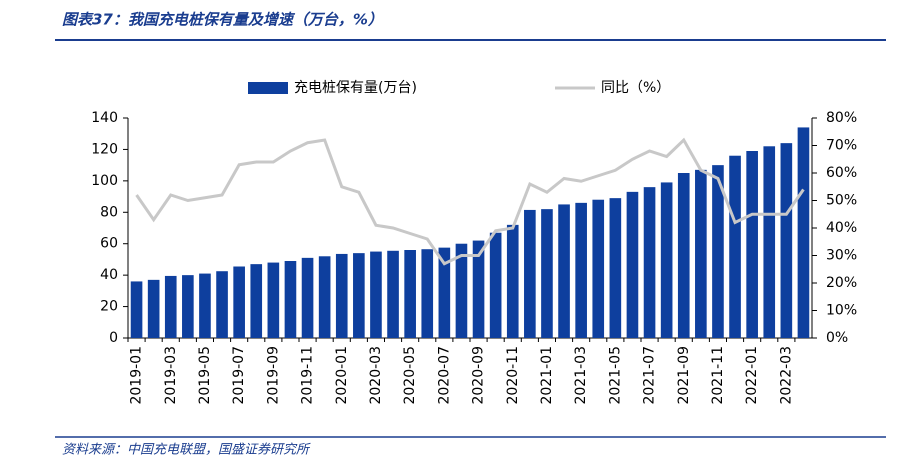 The width and height of the screenshot is (919, 465). What do you see at coordinates (547, 375) in the screenshot?
I see `x-tick-label: 2021-01` at bounding box center [547, 375].